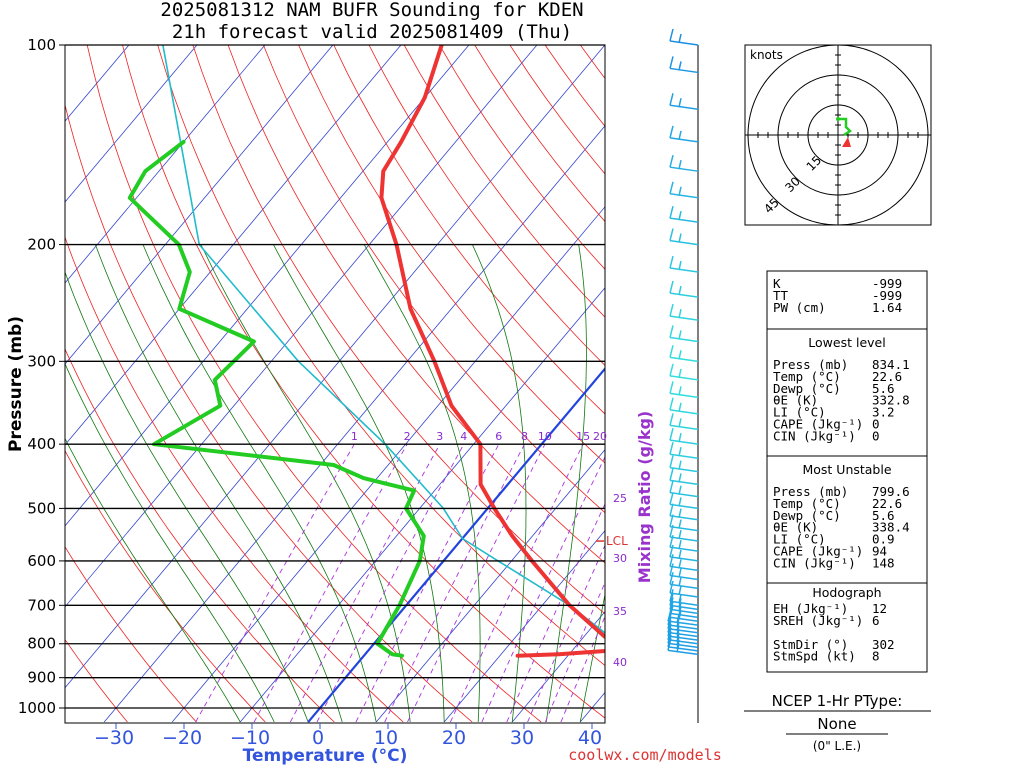 The height and width of the screenshot is (768, 1024). Describe the element at coordinates (318, 738) in the screenshot. I see `temperature-tick-label: 0` at that location.